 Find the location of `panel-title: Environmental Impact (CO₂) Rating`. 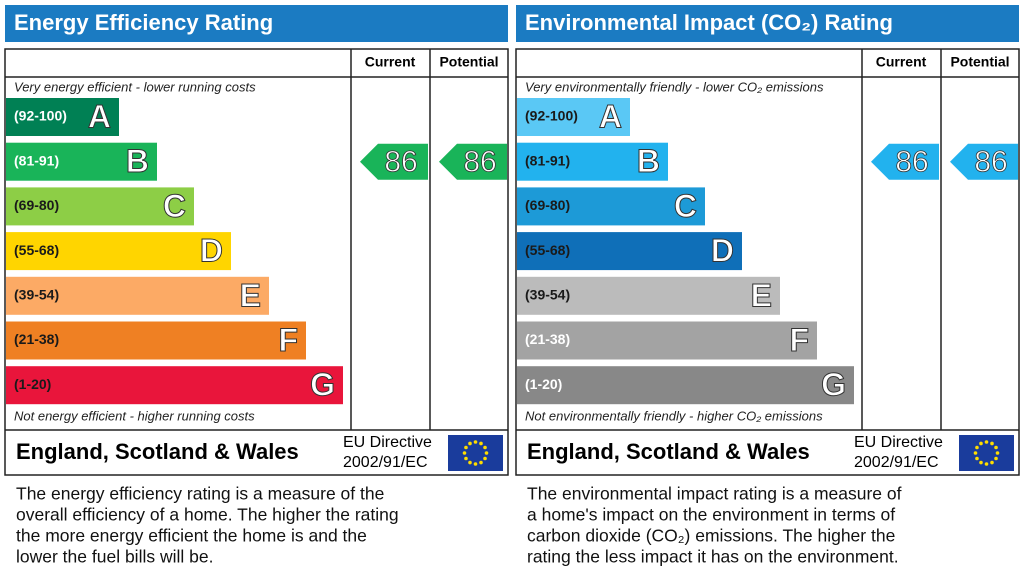

panel-title: Environmental Impact (CO₂) Rating is located at coordinates (709, 22).